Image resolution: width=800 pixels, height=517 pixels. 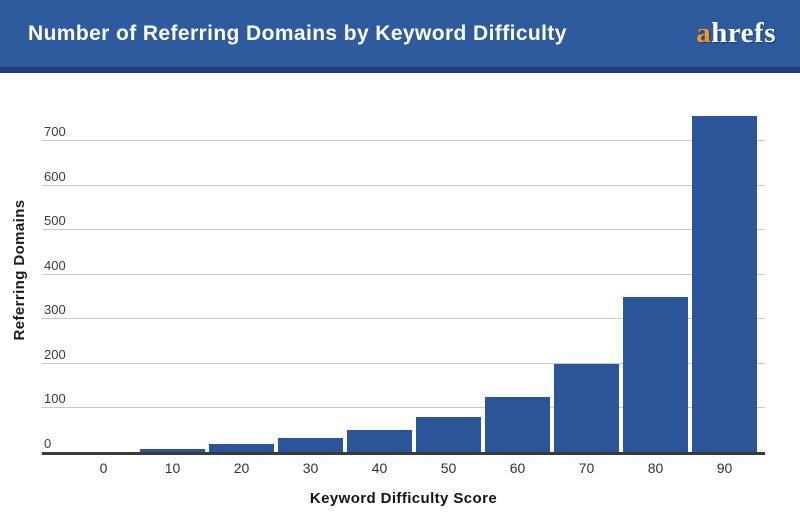 What do you see at coordinates (55, 265) in the screenshot?
I see `y-tick-label-400: 400` at bounding box center [55, 265].